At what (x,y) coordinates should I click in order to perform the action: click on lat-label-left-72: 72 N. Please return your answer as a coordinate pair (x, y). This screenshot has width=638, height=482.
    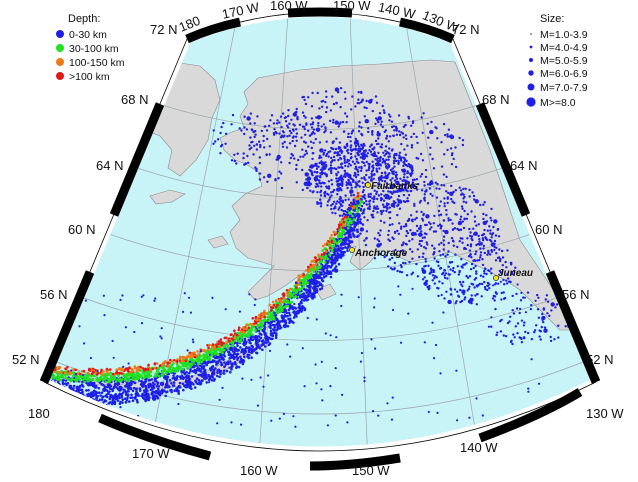
    Looking at the image, I should click on (163, 29).